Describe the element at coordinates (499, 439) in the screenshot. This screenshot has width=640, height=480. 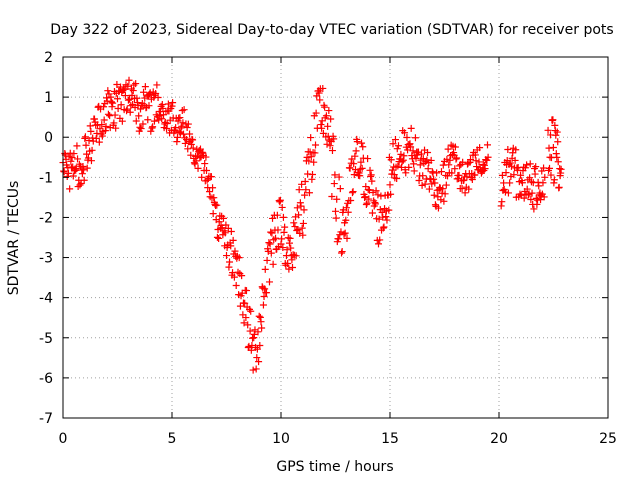
I see `x-tick-label: 20` at that location.